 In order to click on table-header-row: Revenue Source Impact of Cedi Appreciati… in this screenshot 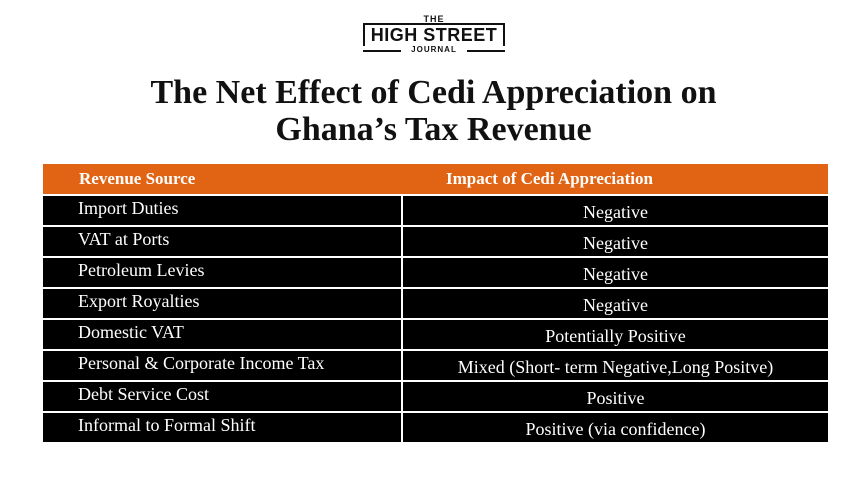, I will do `click(435, 179)`.